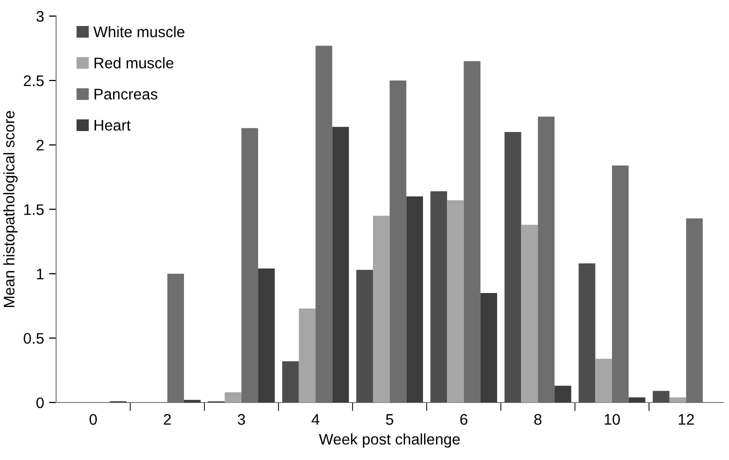  Describe the element at coordinates (93, 419) in the screenshot. I see `x-tick-label: 0` at that location.